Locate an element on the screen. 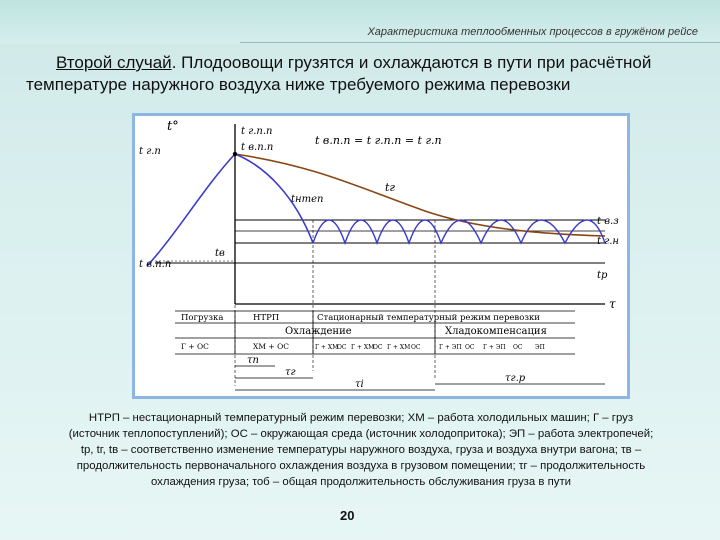  y-axis-label: t° is located at coordinates (173, 126).